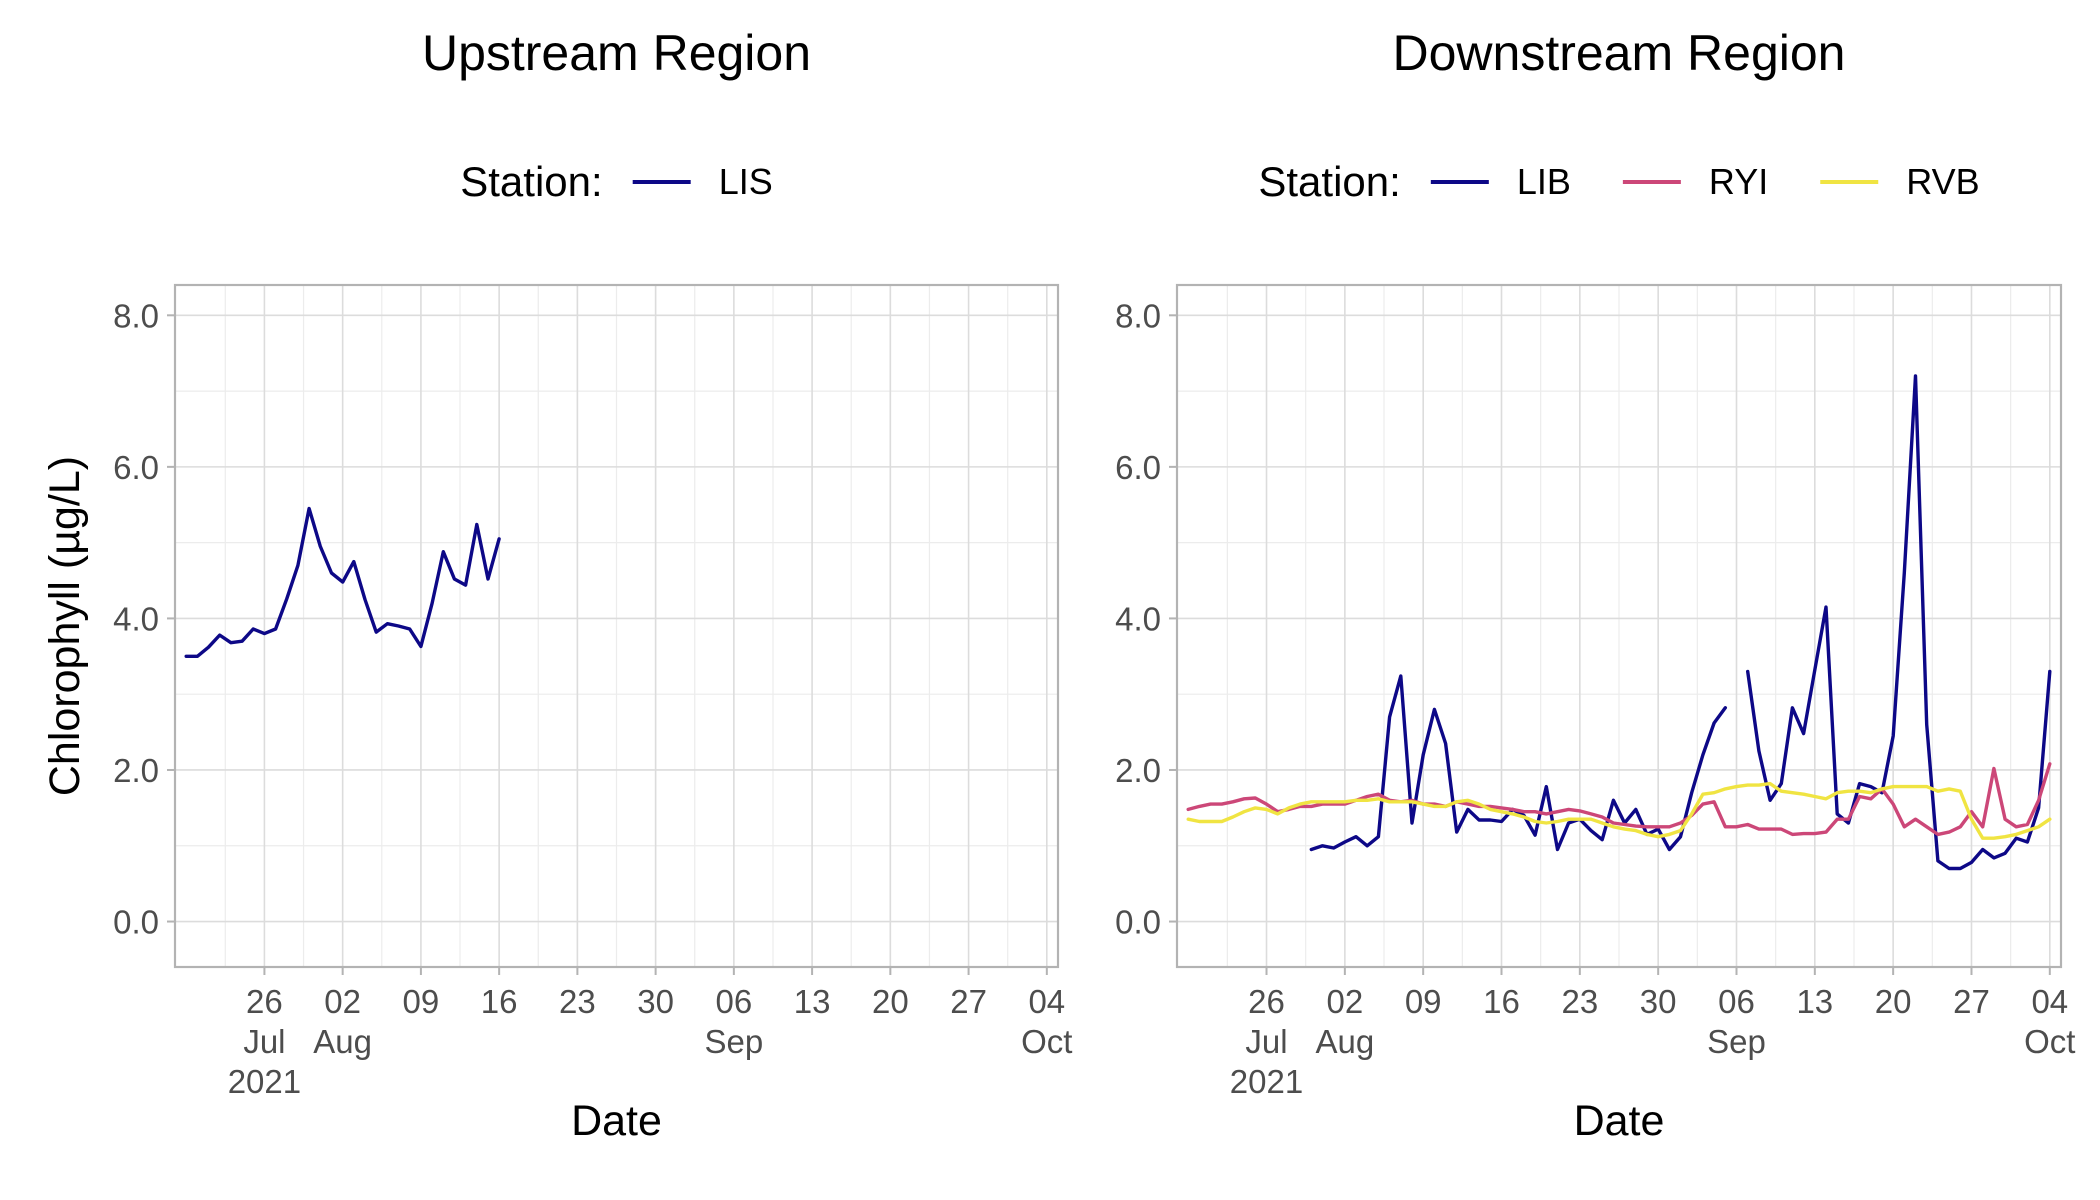 This screenshot has width=2100, height=1200. Describe the element at coordinates (616, 53) in the screenshot. I see `panel-title-upstream: Upstream Region` at that location.